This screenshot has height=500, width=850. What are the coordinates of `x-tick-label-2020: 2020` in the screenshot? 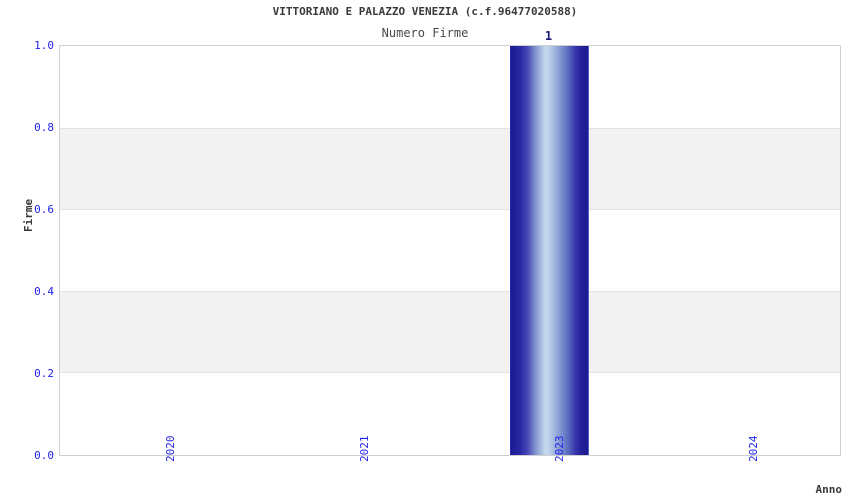 It's located at (170, 449).